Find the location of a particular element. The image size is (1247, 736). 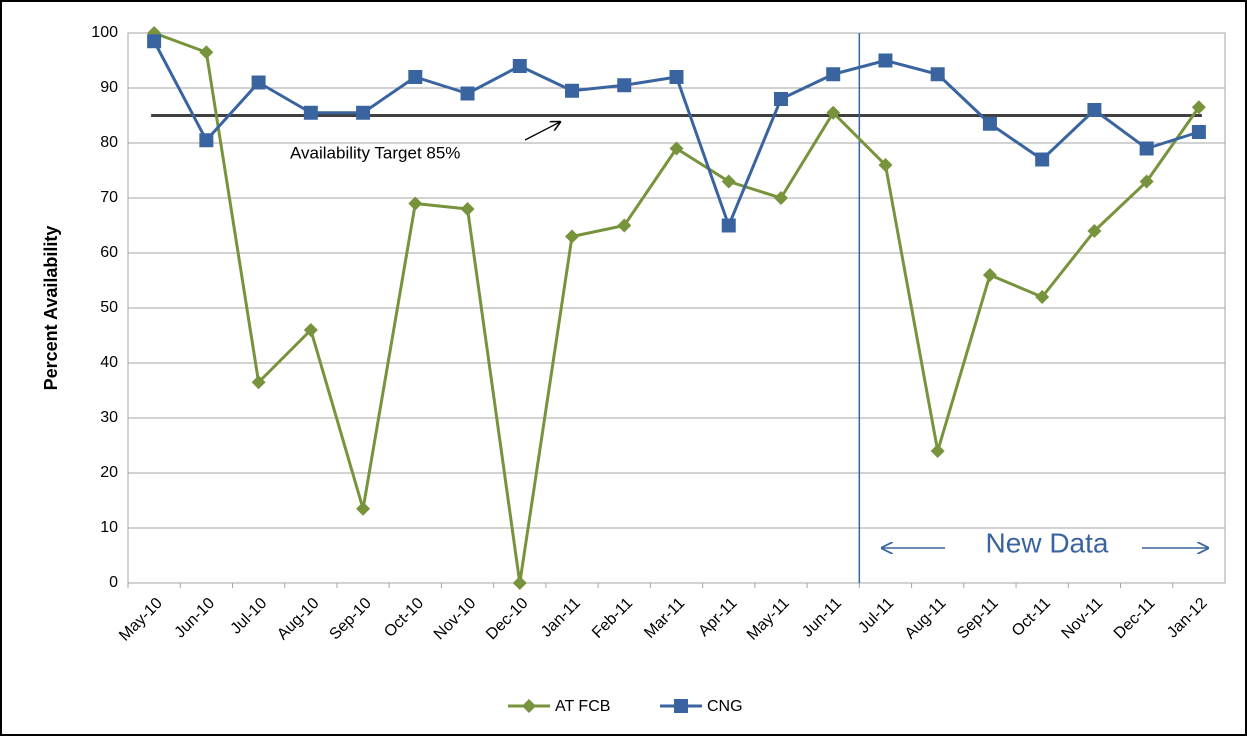

y-tick-label: 70 is located at coordinates (109, 197).